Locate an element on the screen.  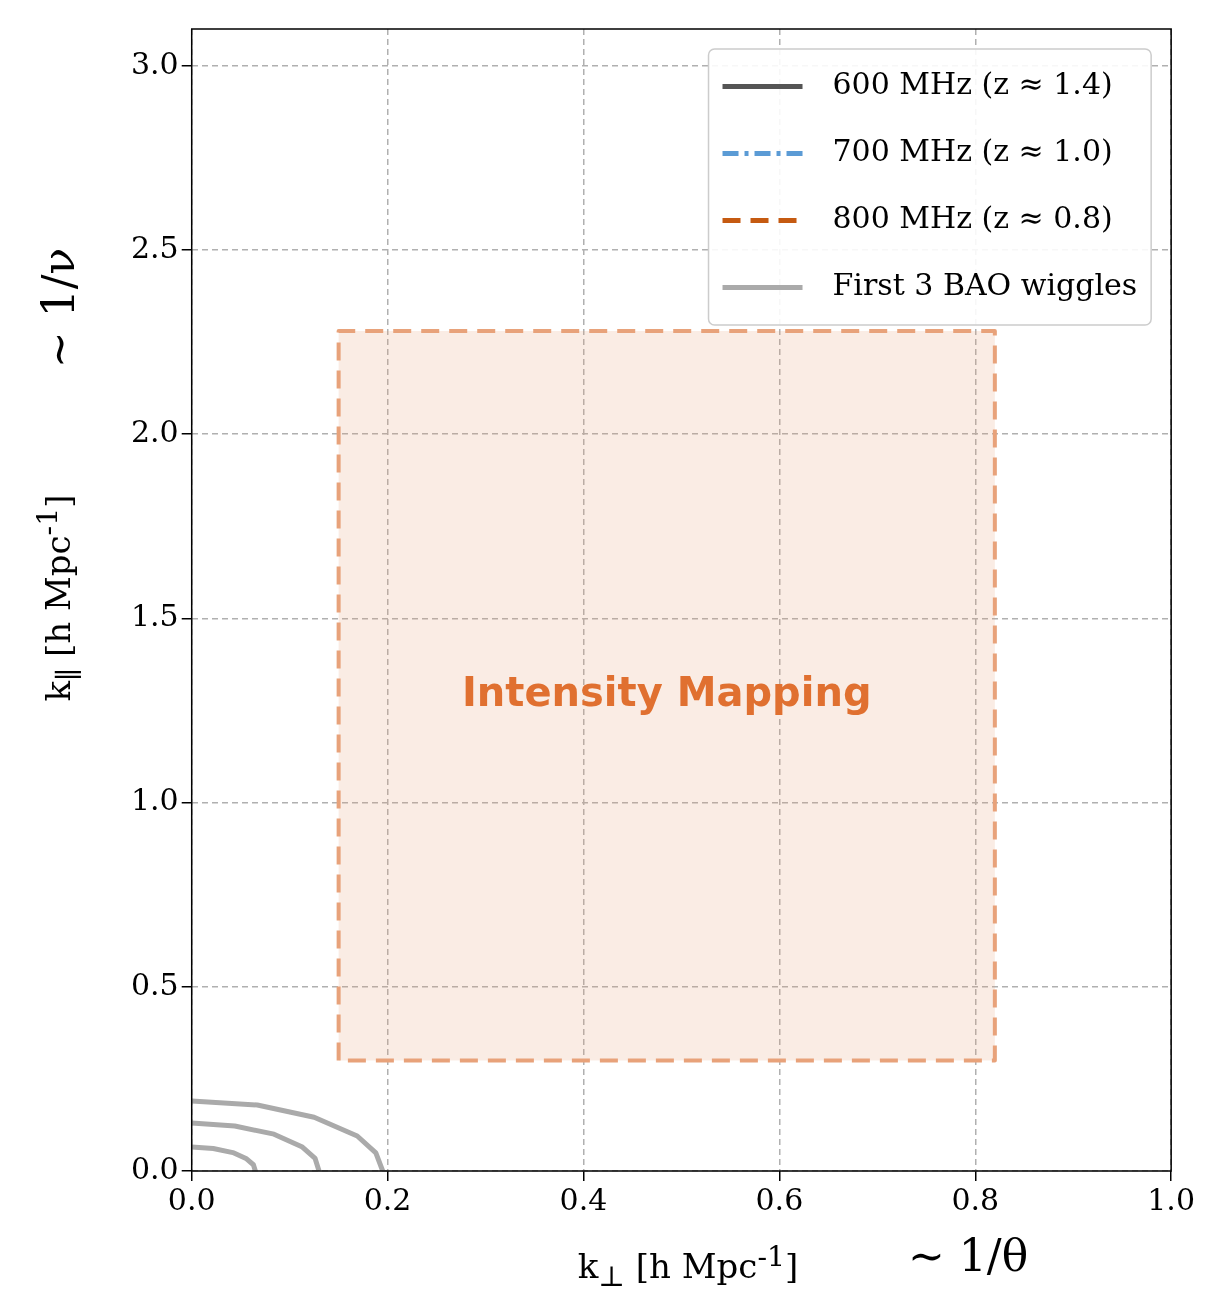
x-tick-label: 1.0 is located at coordinates (1171, 1199).